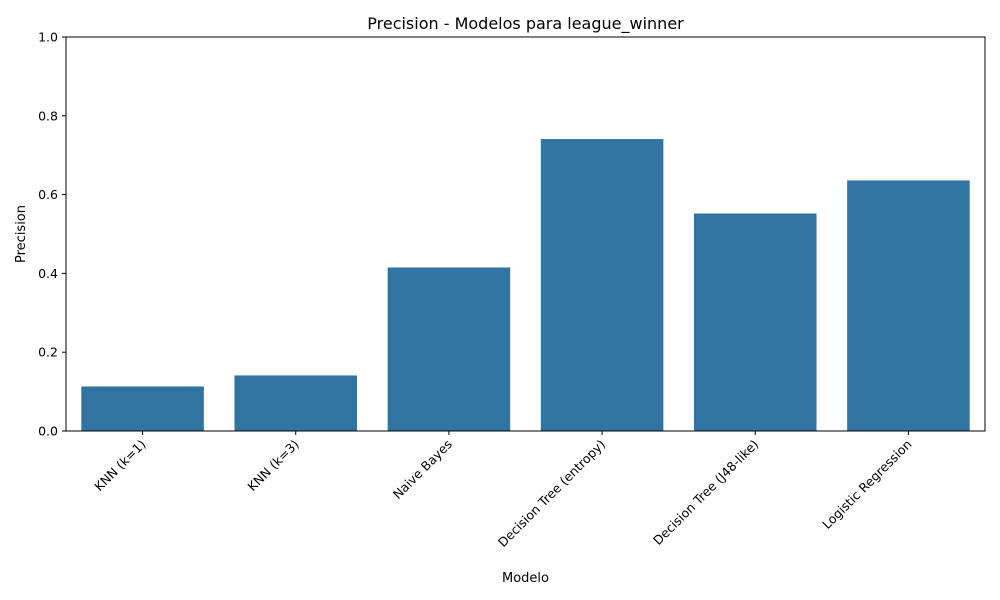 This screenshot has height=600, width=1000. What do you see at coordinates (119, 465) in the screenshot?
I see `x-tick-label-0: KNN (k=1)` at bounding box center [119, 465].